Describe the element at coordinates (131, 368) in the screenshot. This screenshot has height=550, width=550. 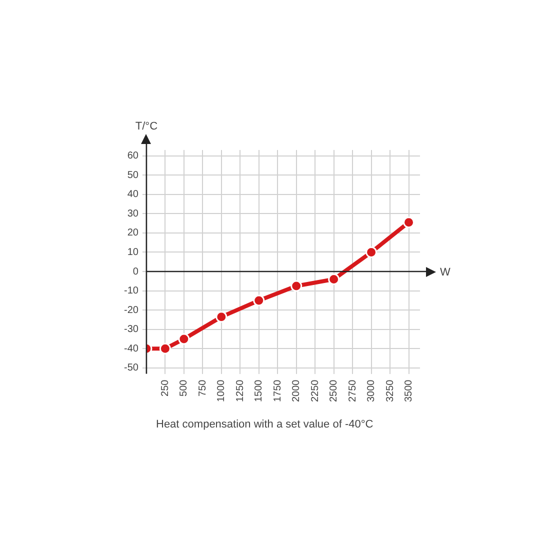
I see `y-tick-label: -50` at that location.